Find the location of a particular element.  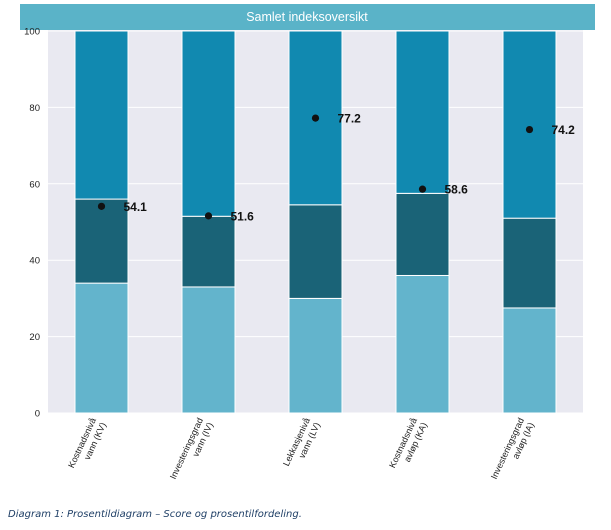

y-tick-label: 60 is located at coordinates (34, 184).